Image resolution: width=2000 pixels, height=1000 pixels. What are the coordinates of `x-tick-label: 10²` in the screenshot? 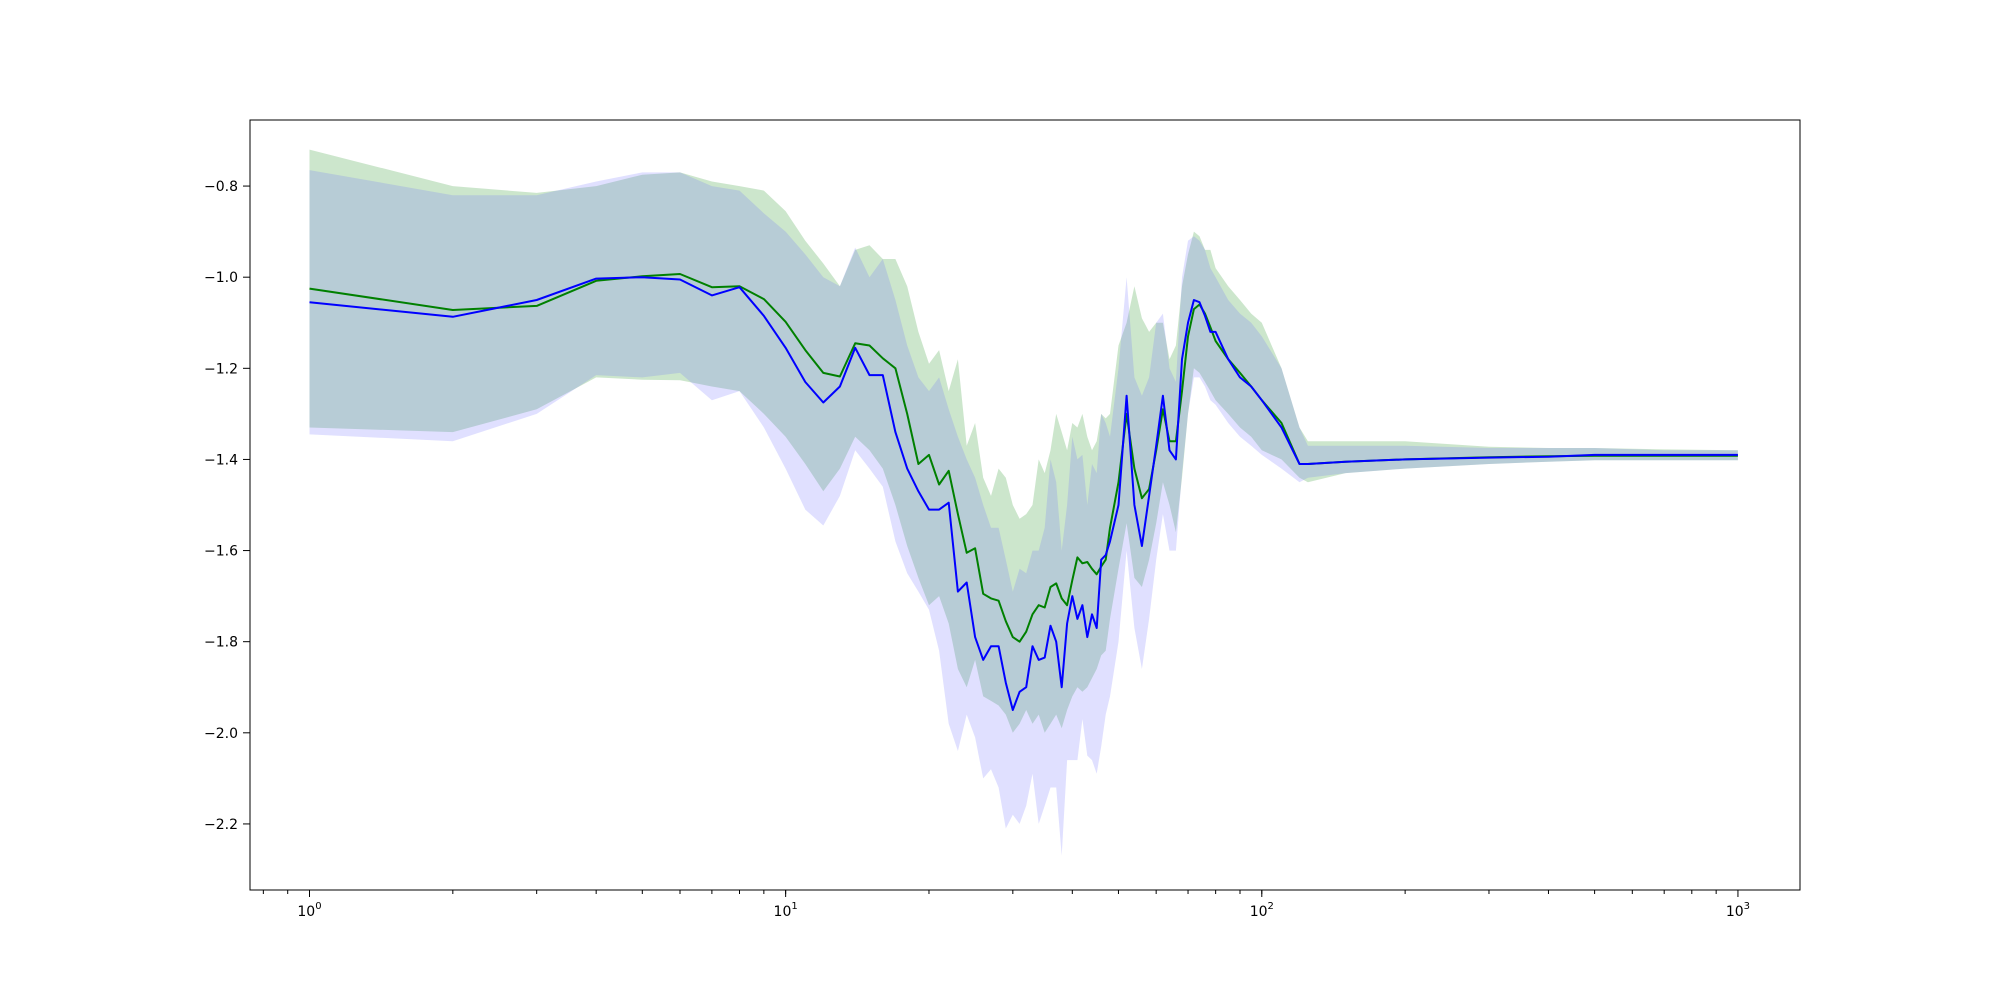 It's located at (1262, 910).